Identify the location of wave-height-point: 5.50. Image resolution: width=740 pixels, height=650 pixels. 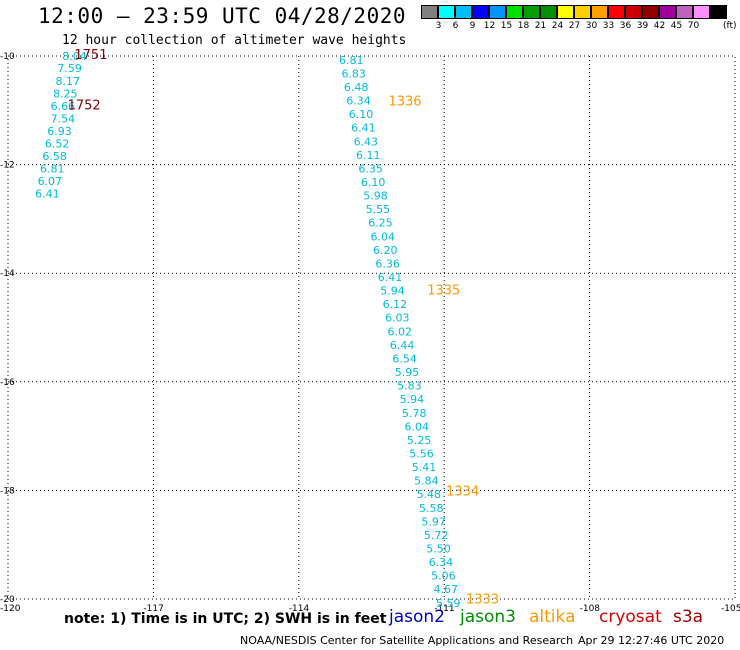
(438, 549).